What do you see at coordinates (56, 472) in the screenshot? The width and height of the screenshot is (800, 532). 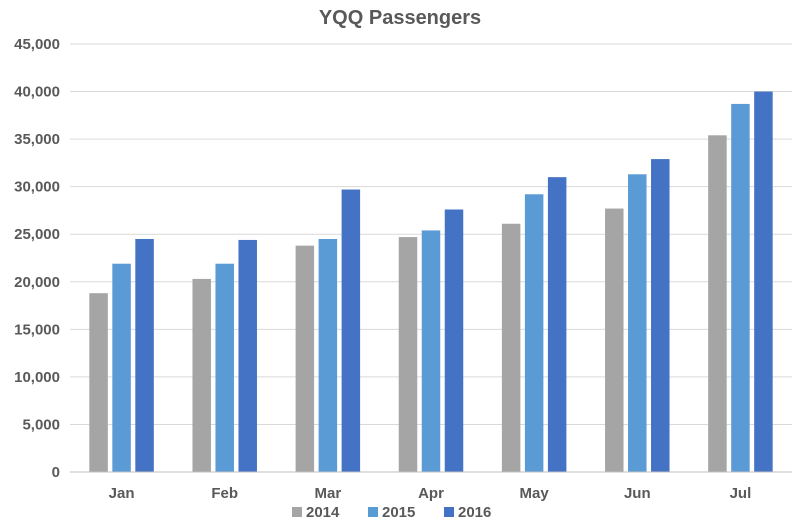 I see `y-tick-label: 0` at bounding box center [56, 472].